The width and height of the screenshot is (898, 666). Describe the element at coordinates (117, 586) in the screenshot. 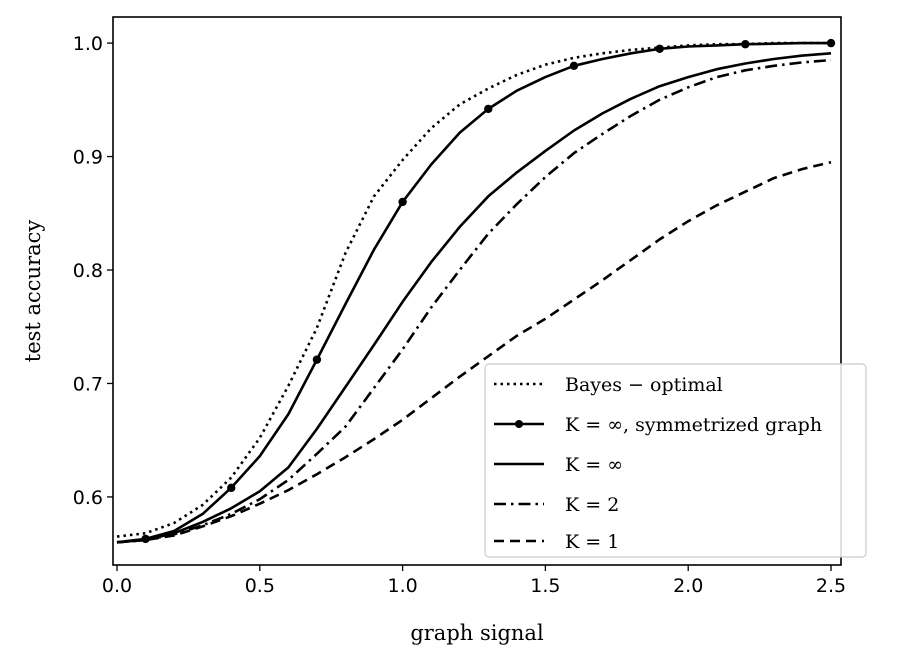

I see `x-tick-label: 0.0` at that location.